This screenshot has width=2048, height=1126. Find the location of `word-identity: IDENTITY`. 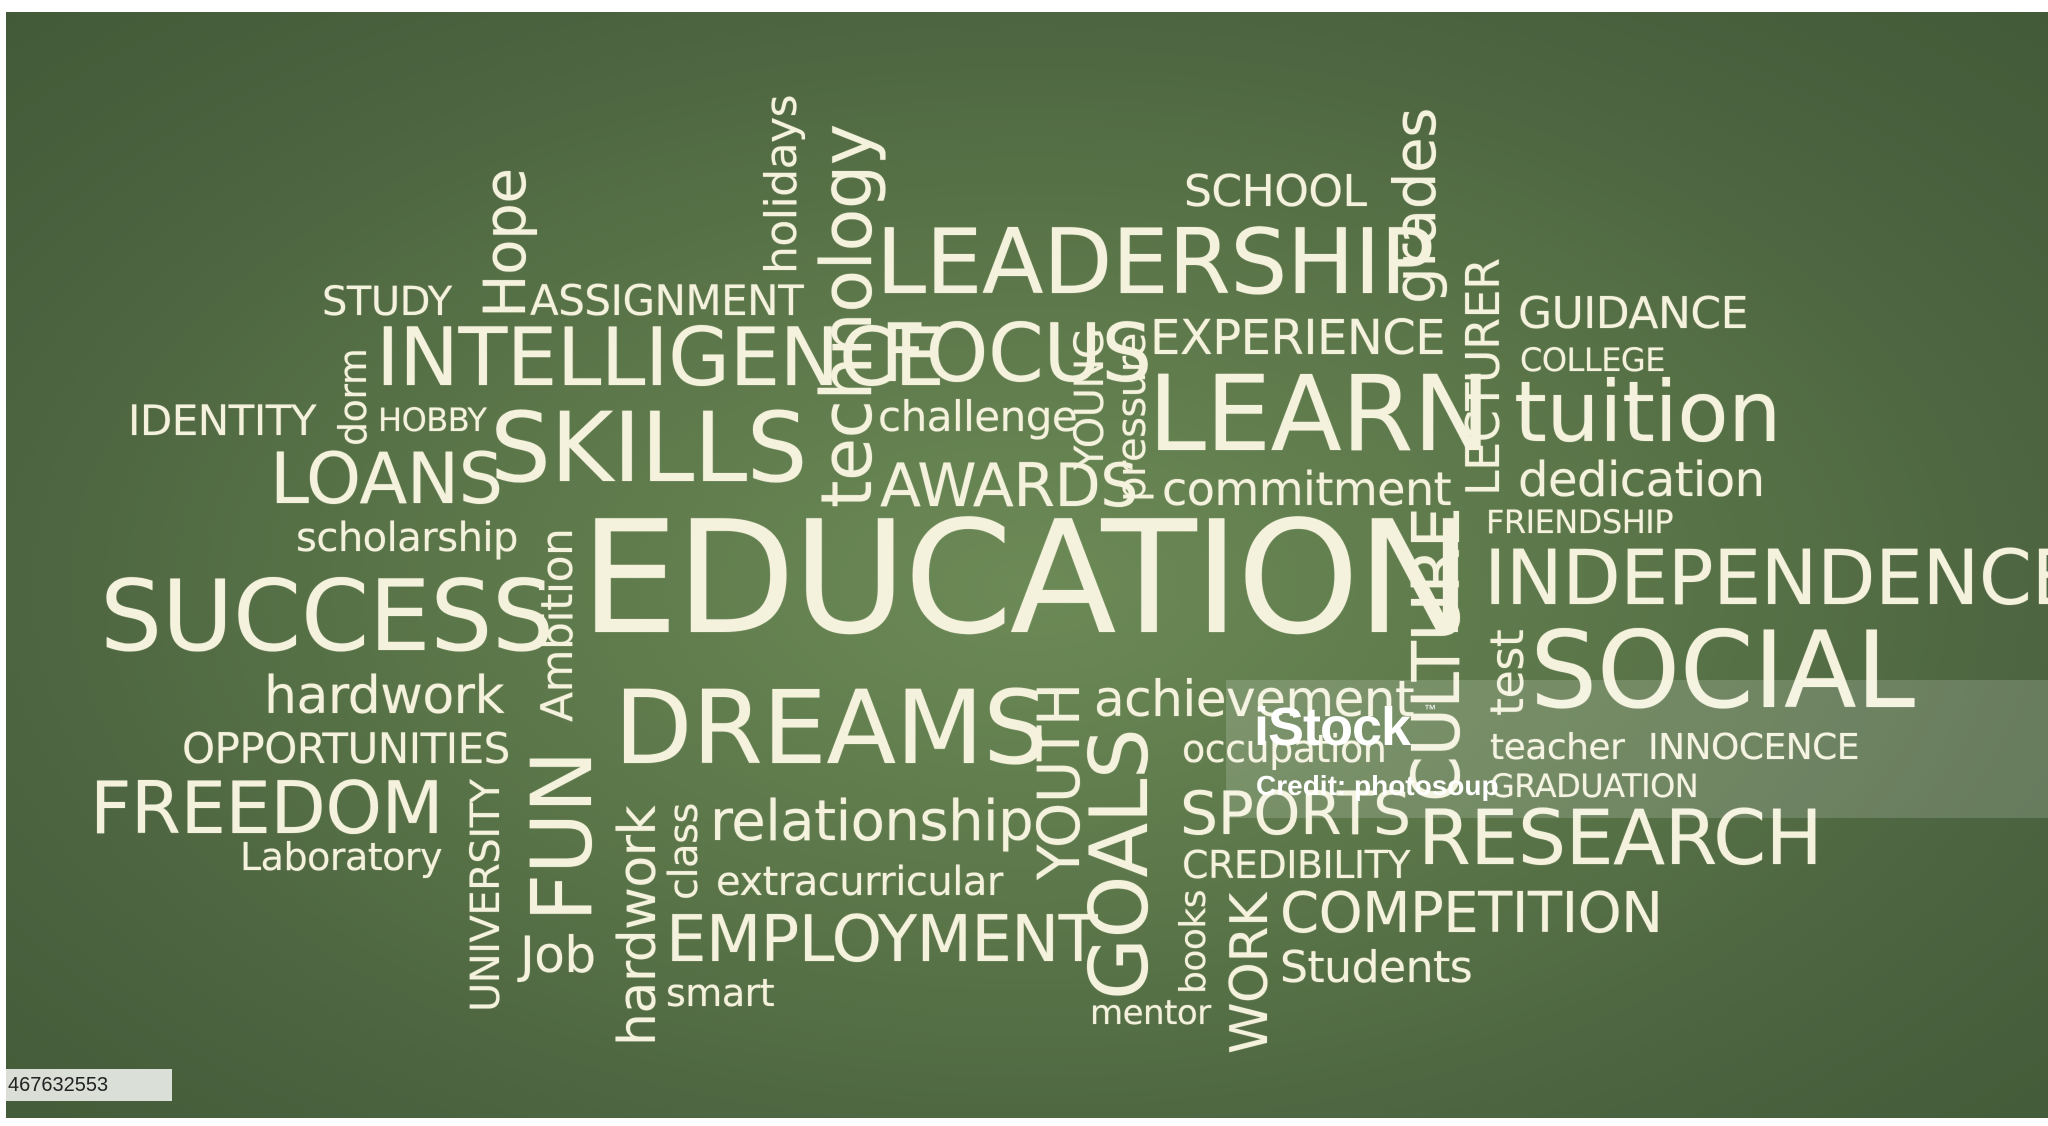

word-identity: IDENTITY is located at coordinates (222, 420).